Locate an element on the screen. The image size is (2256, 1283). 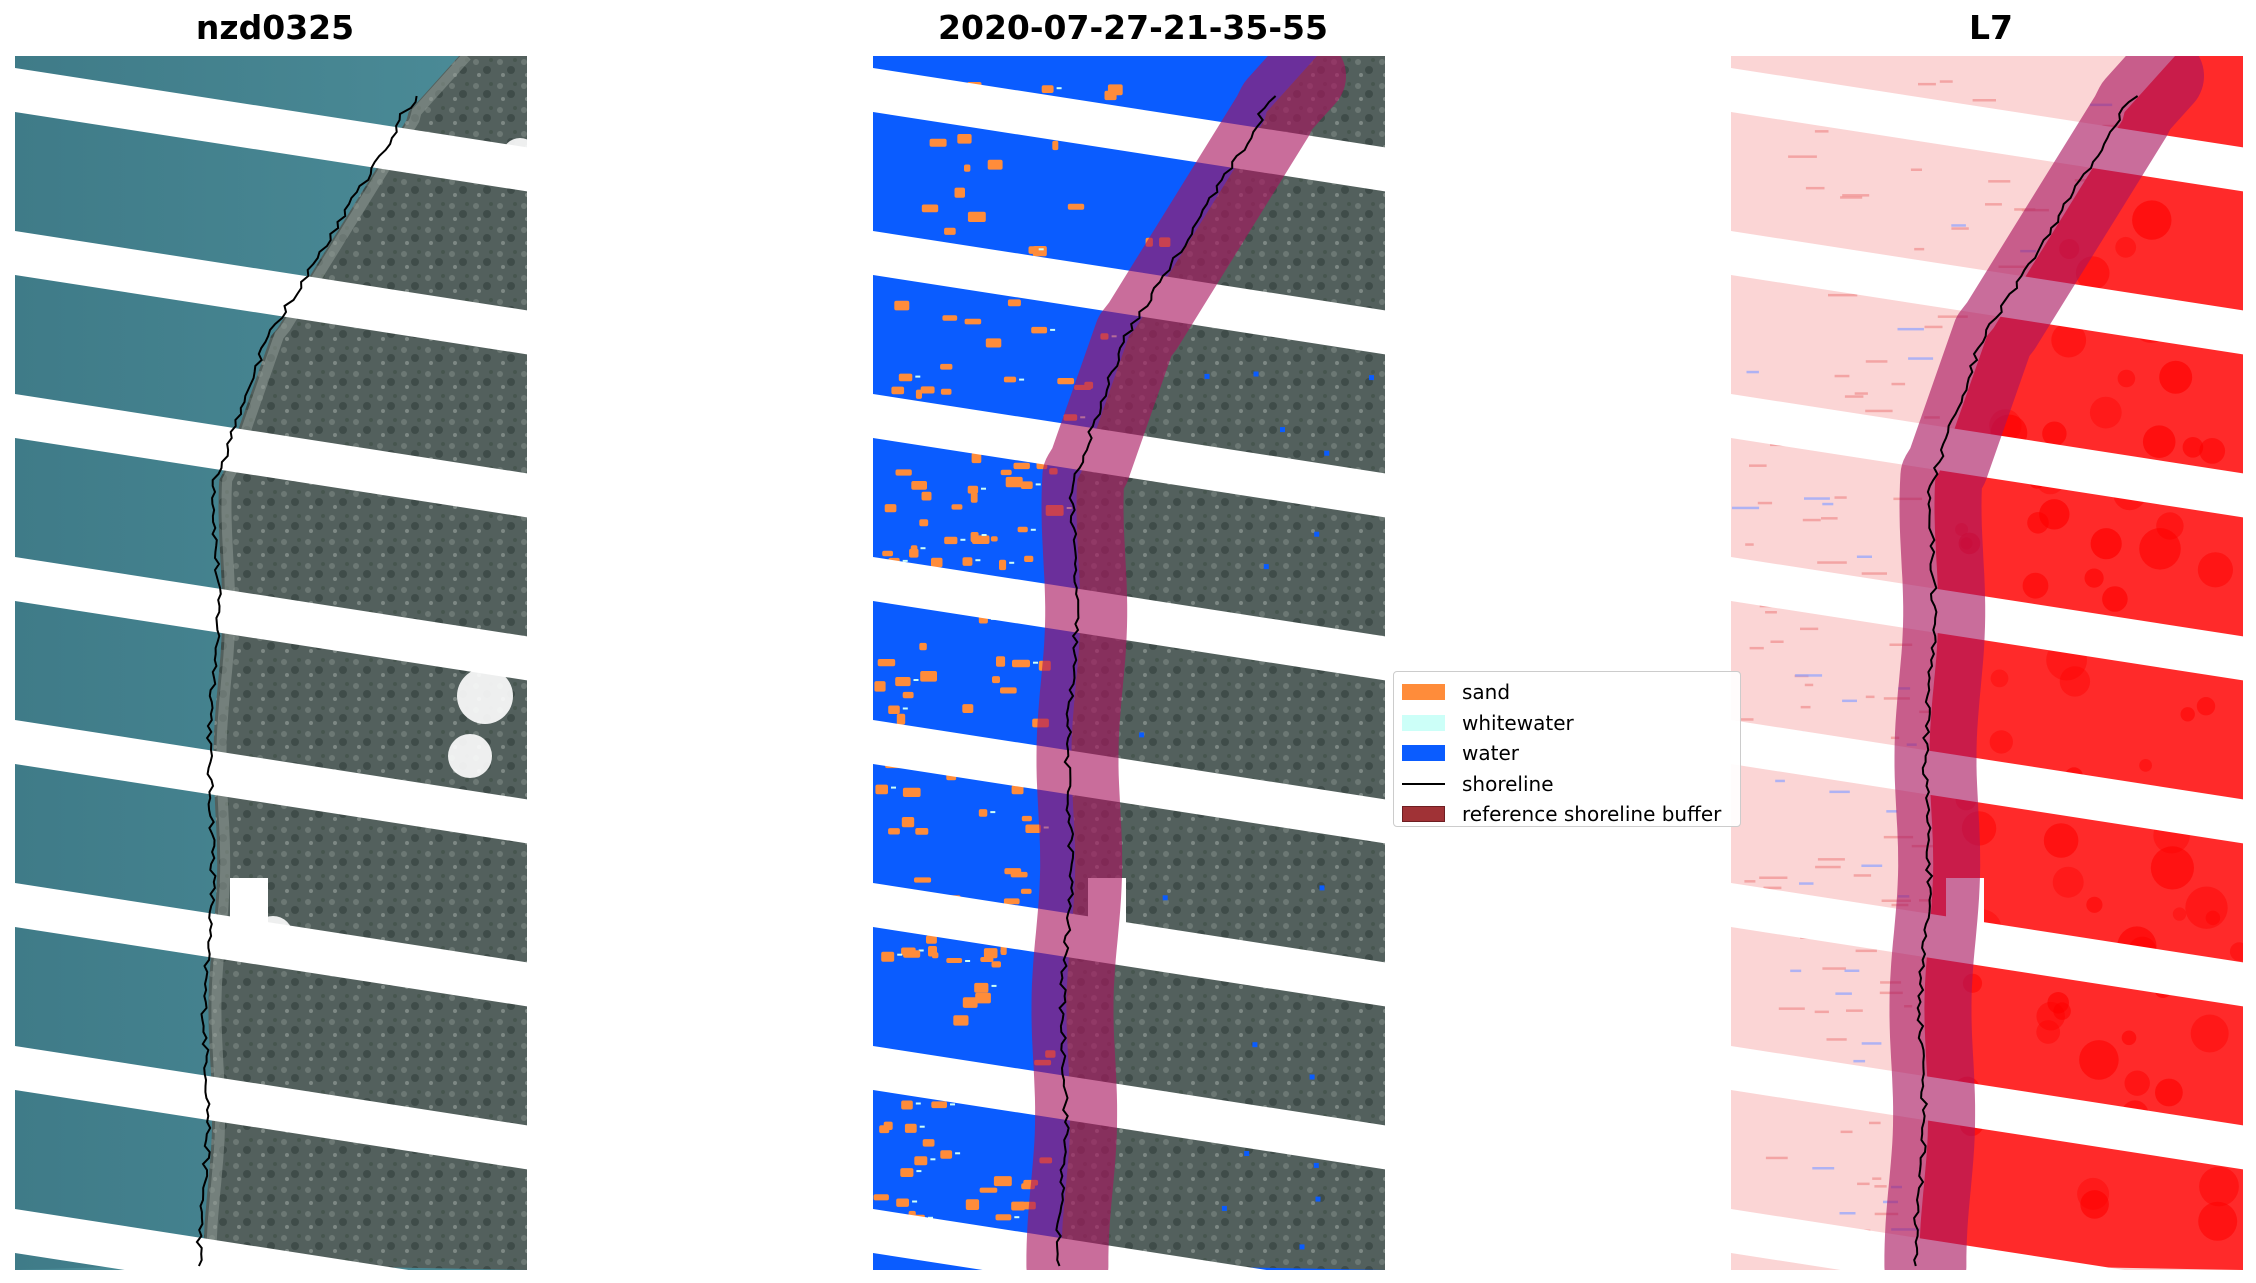
legend-label: shoreline is located at coordinates (1508, 783).